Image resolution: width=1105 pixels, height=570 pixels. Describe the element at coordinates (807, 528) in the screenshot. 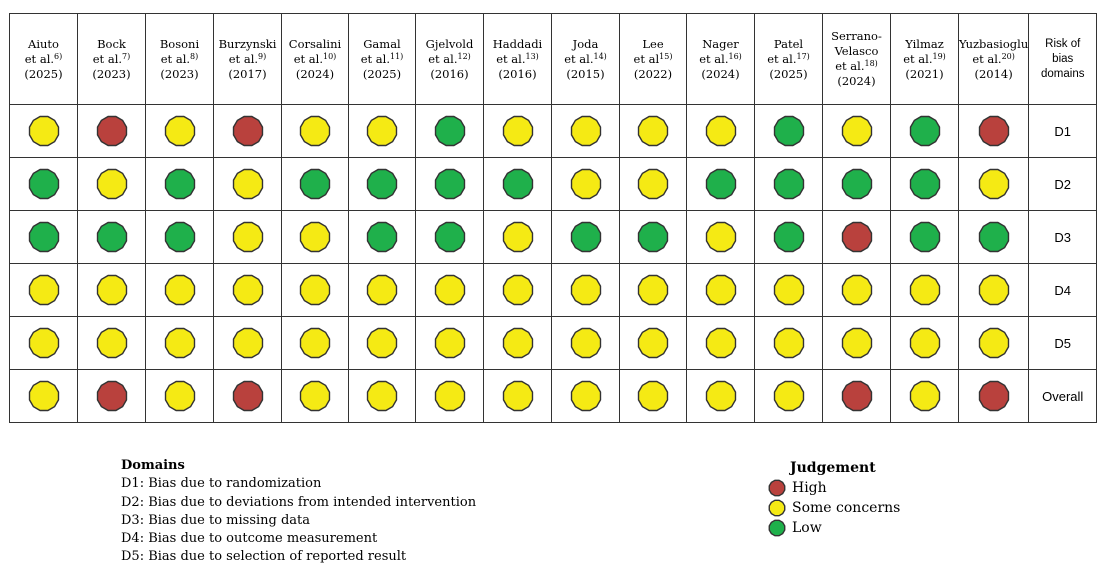

I see `judgement-legend-label: Low` at that location.